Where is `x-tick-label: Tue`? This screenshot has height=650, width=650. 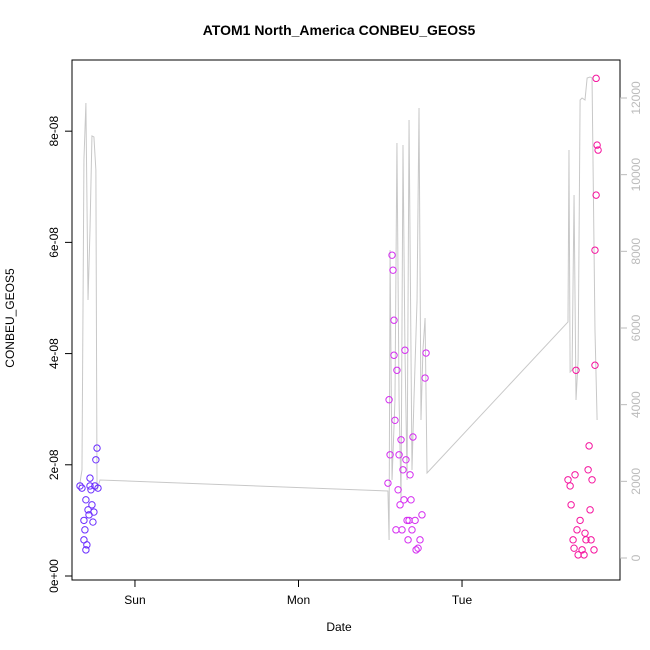
x-tick-label: Tue is located at coordinates (462, 600).